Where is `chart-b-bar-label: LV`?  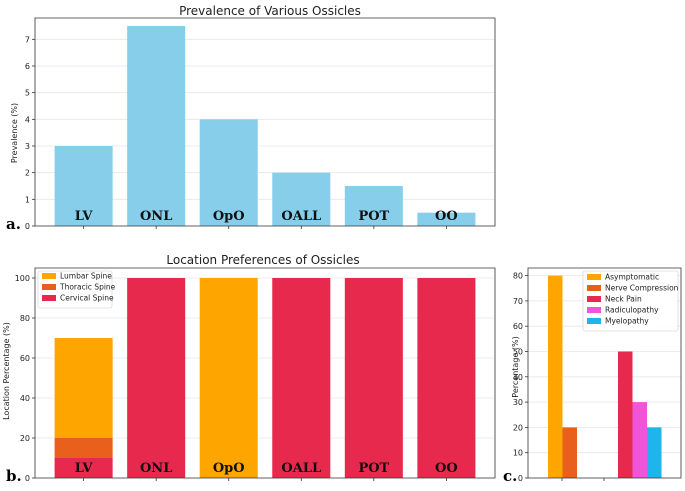 chart-b-bar-label: LV is located at coordinates (84, 468).